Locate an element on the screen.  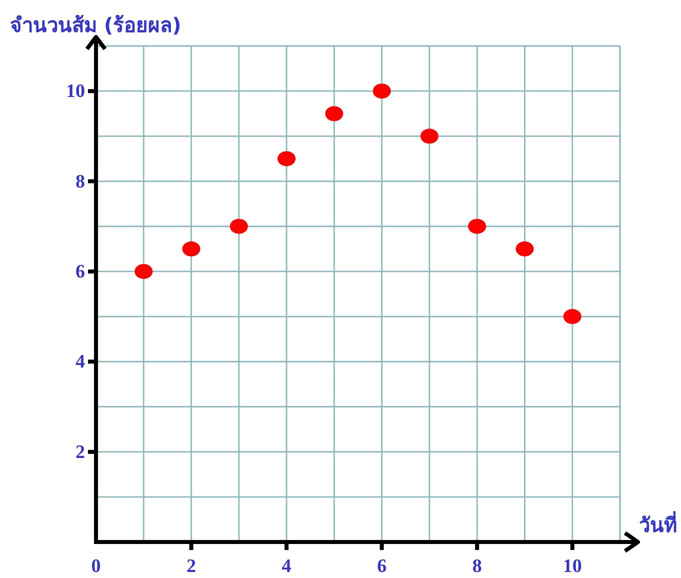
y-tick-label: 6 is located at coordinates (80, 271).